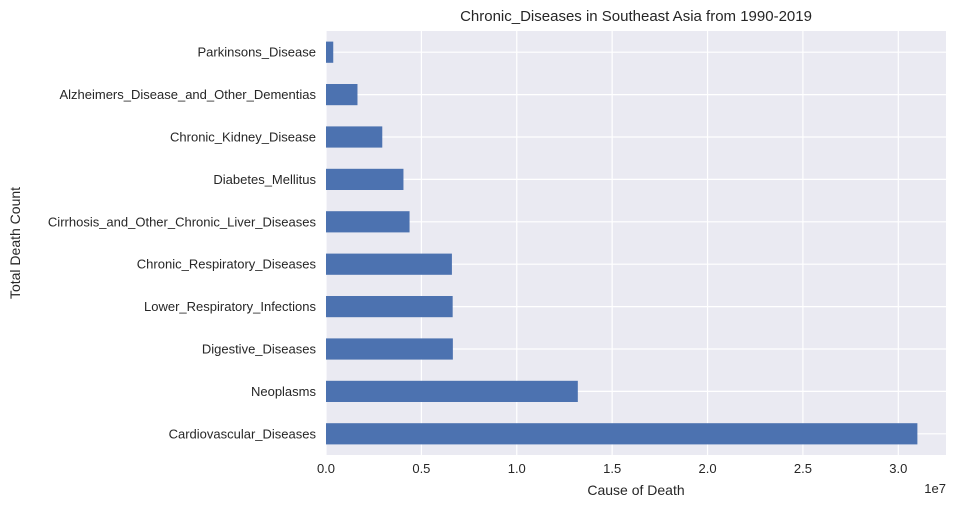 This screenshot has width=956, height=507. Describe the element at coordinates (898, 468) in the screenshot. I see `x-tick-label: 3.0` at that location.